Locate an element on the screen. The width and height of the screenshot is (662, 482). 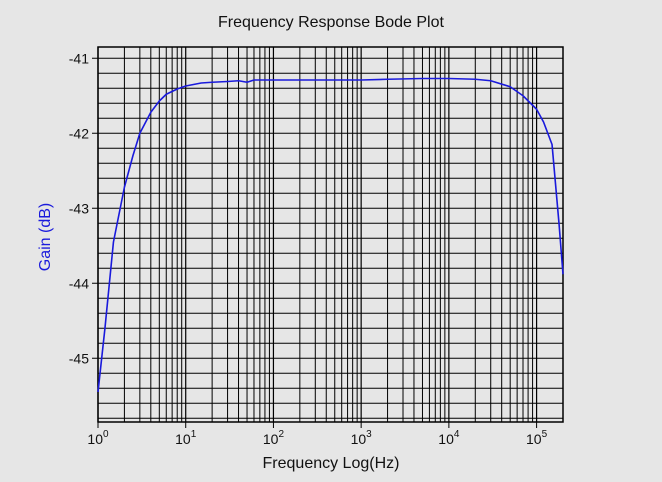
x-tick-label: 10⁵ is located at coordinates (537, 438).